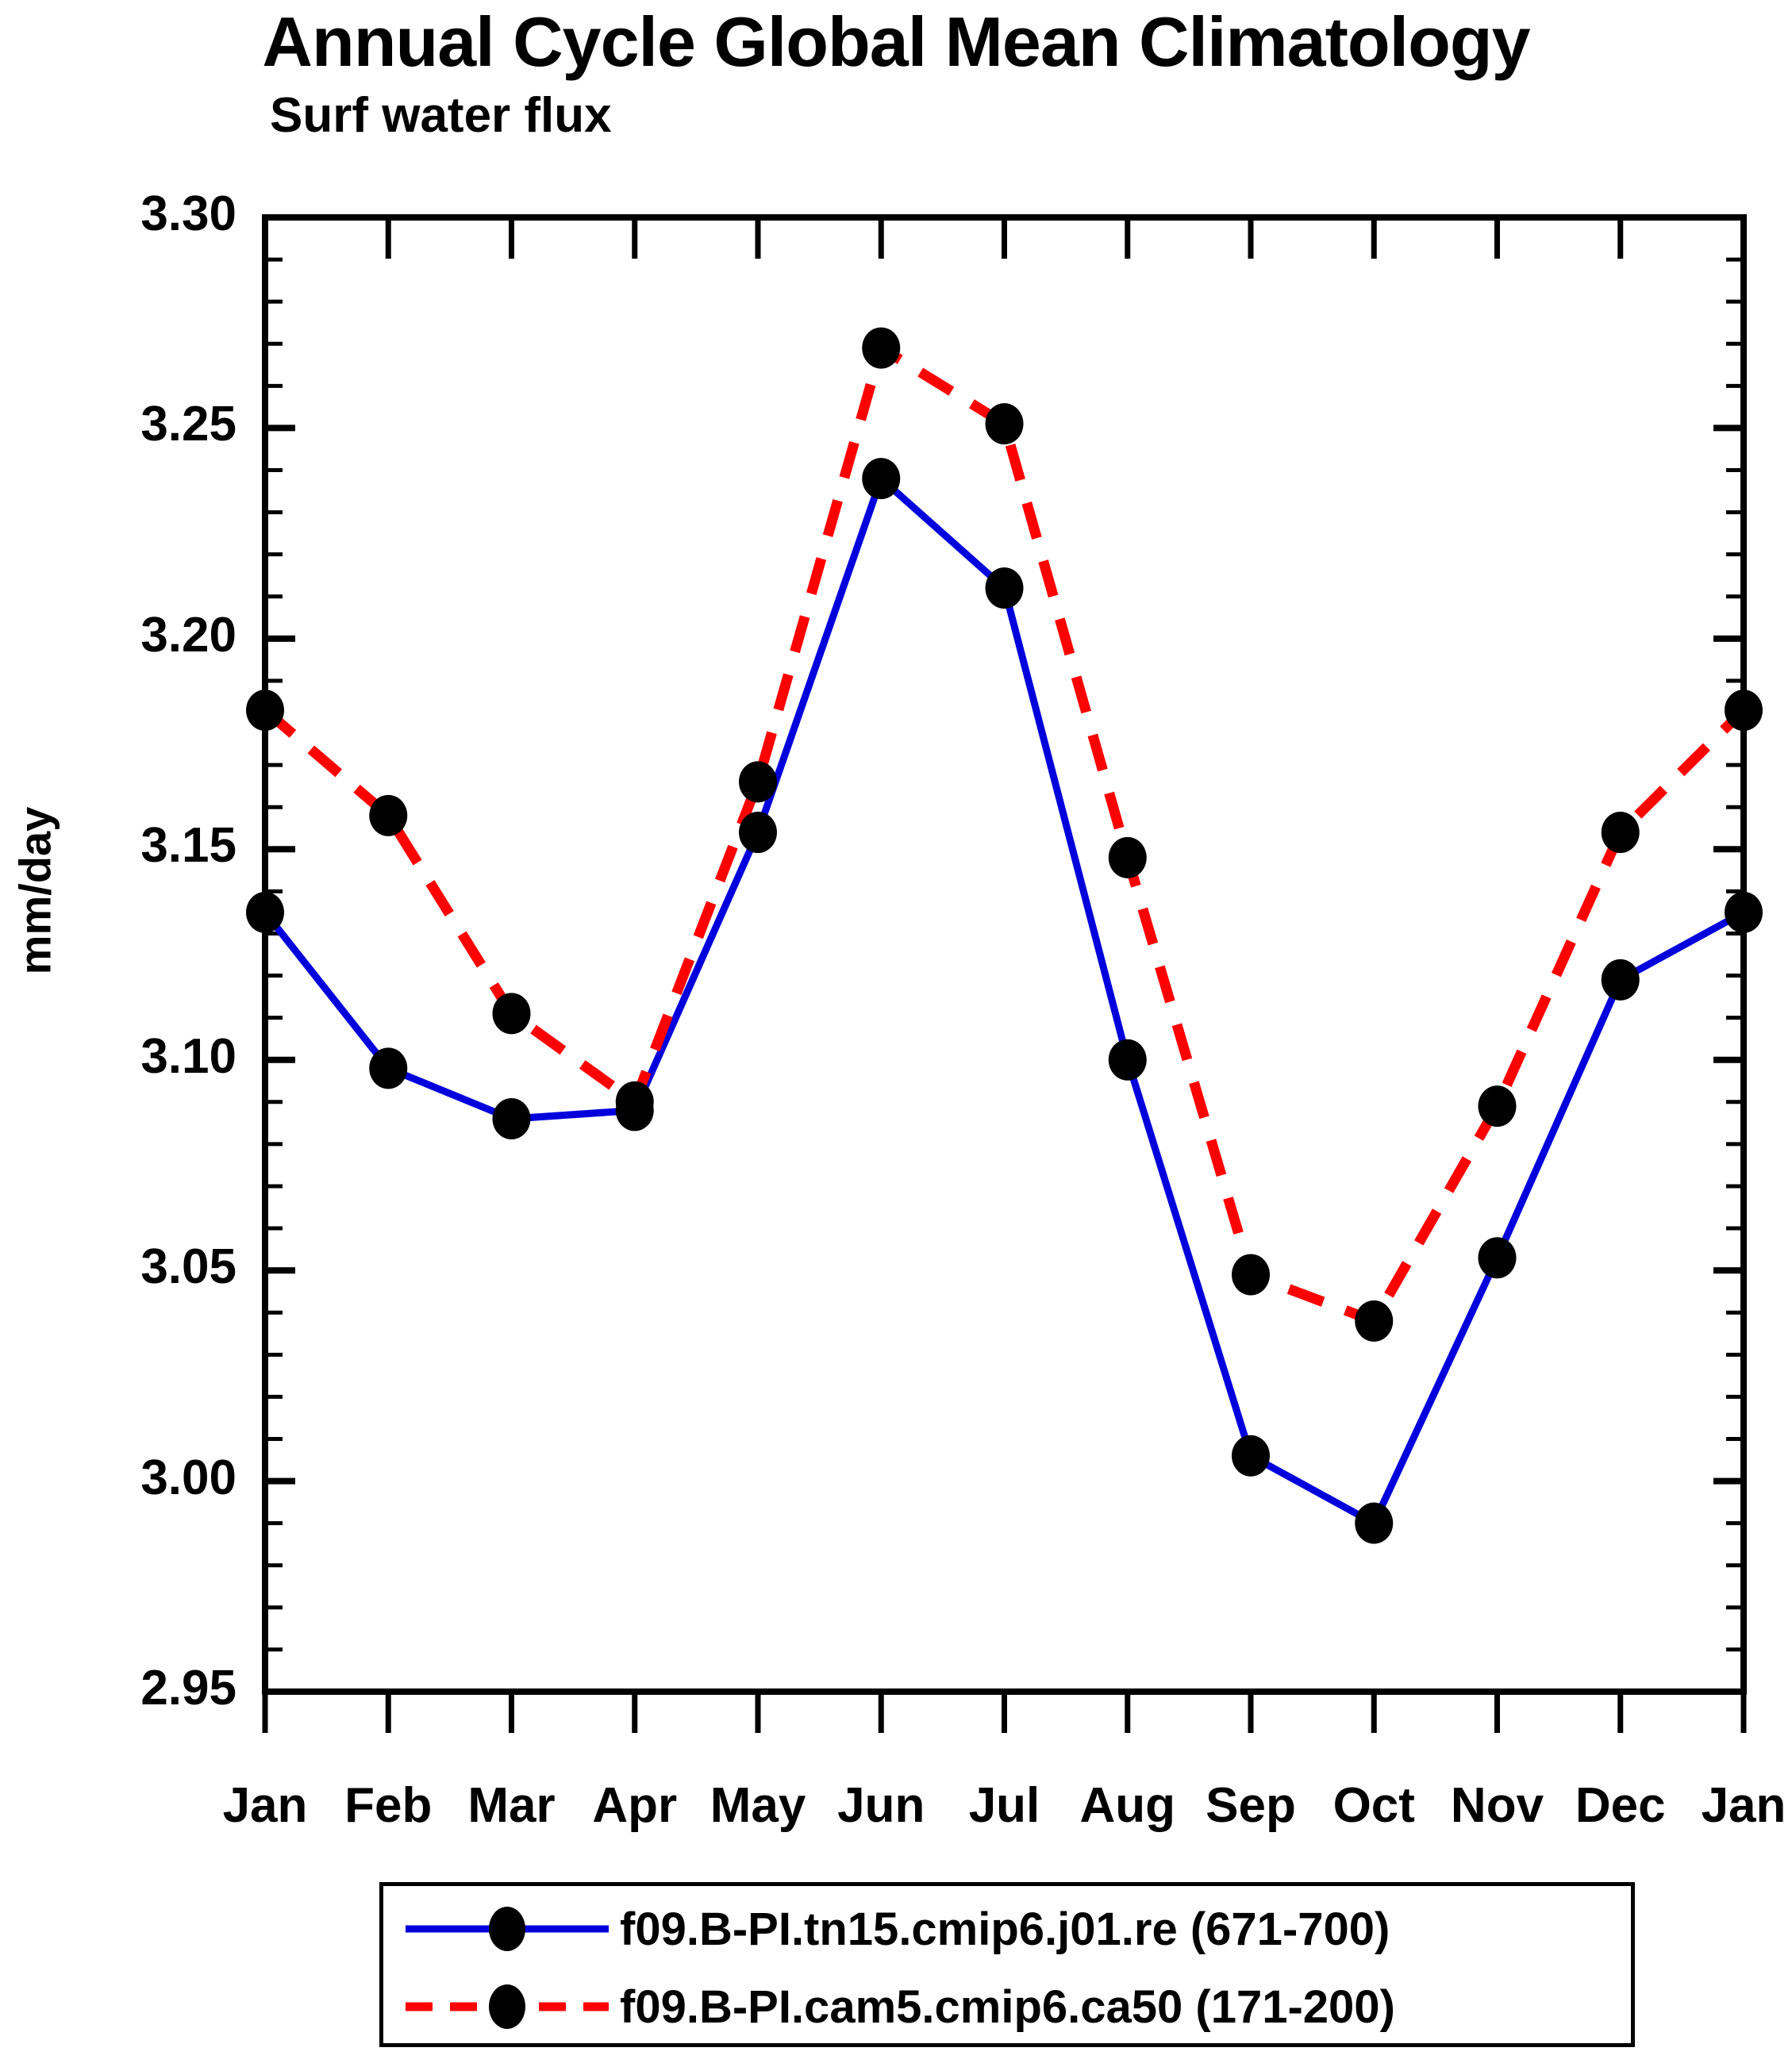  I want to click on chart-subtitle: Surf water flux, so click(441, 115).